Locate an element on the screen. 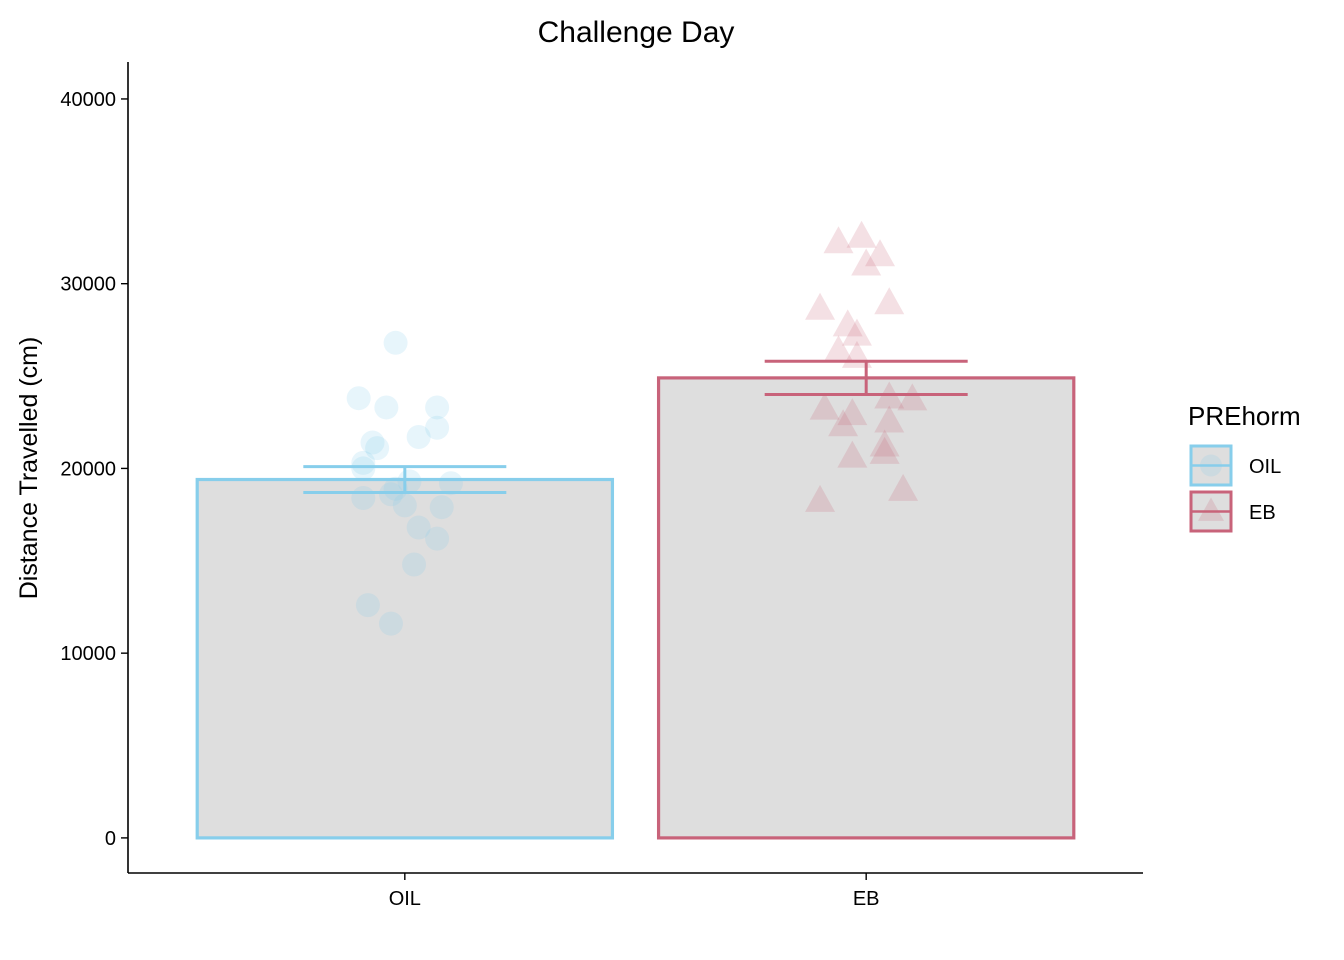 Image resolution: width=1344 pixels, height=960 pixels. legend-label-eb: EB is located at coordinates (1262, 513).